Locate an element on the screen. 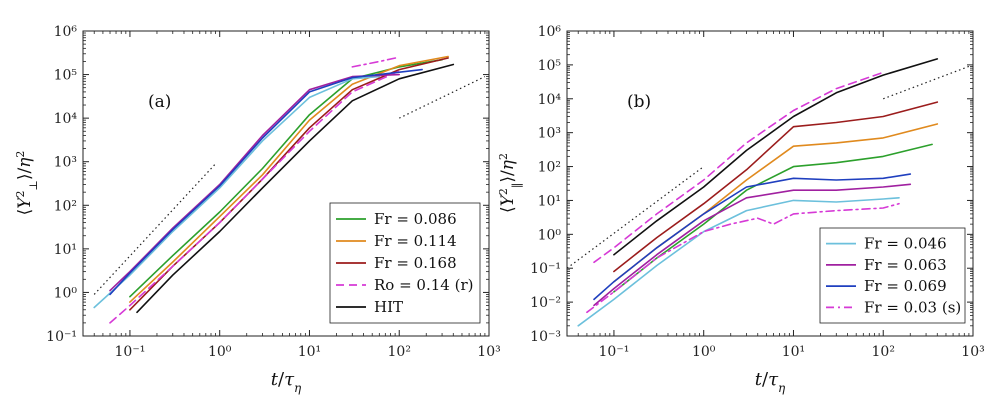  xlabel-b: t/τη is located at coordinates (770, 382).